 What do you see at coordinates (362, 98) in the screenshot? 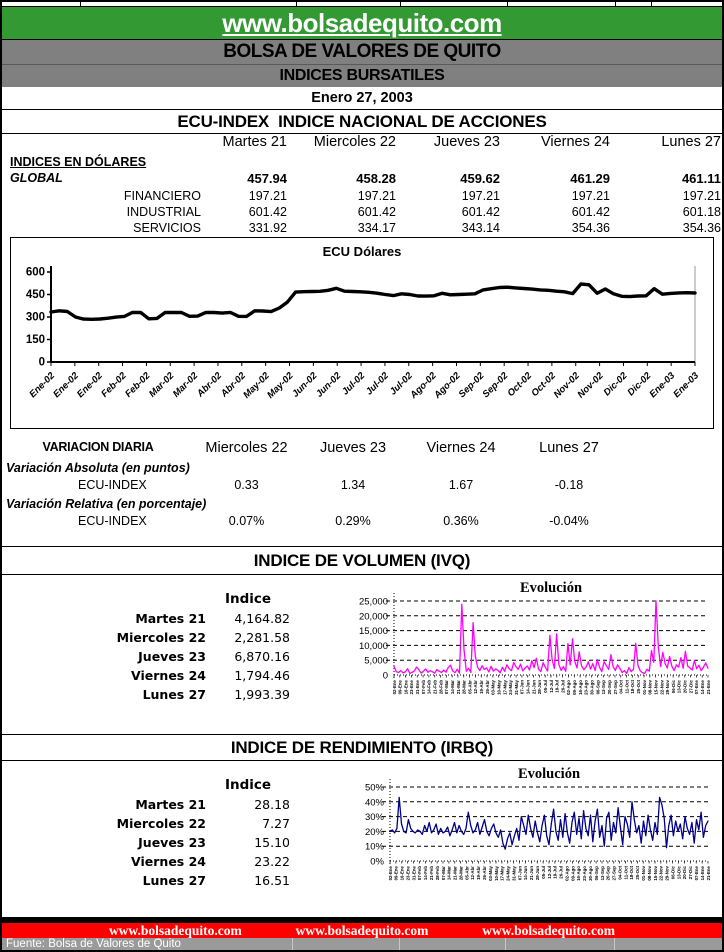
I see `report-date: Enero 27, 2003` at bounding box center [362, 98].